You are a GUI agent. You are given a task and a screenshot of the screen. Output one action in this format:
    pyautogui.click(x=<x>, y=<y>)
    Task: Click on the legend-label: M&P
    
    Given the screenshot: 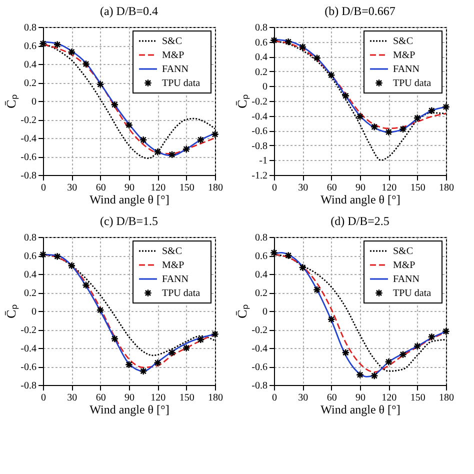 What is the action you would take?
    pyautogui.click(x=173, y=265)
    